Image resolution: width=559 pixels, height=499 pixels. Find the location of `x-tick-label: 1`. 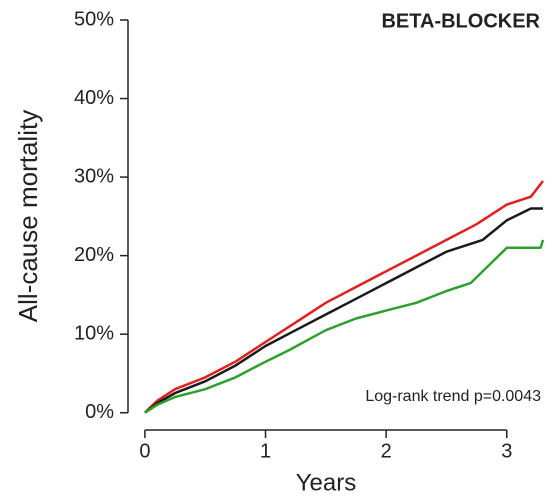

x-tick-label: 1 is located at coordinates (265, 451).